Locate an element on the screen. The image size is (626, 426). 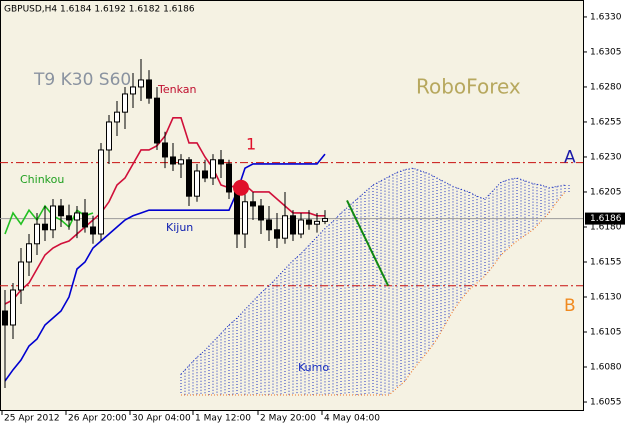
y-tick-label: 1.6130 is located at coordinates (606, 297).